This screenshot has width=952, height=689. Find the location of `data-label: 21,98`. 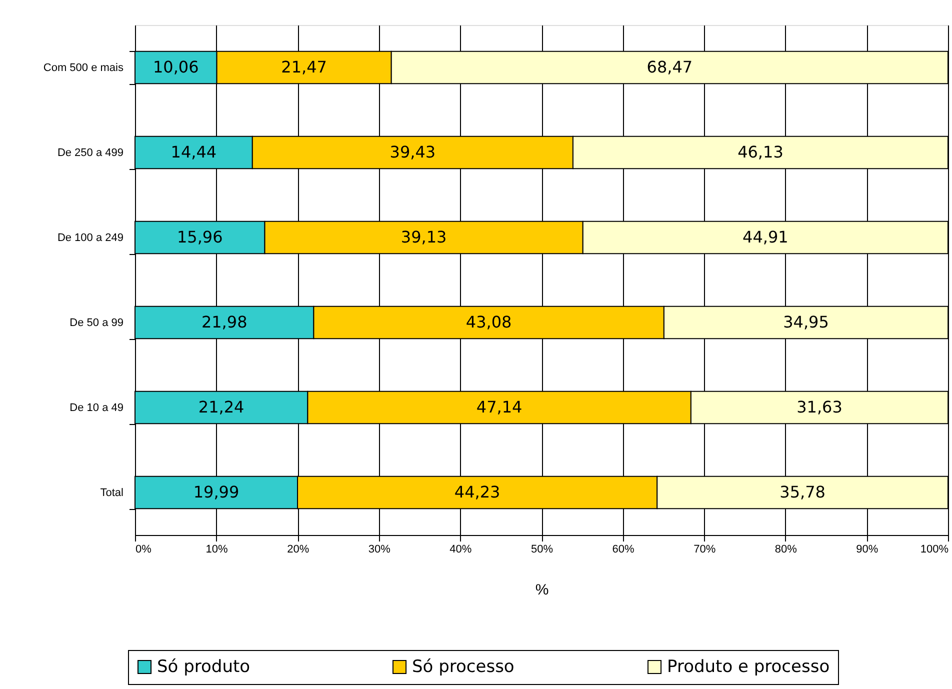

data-label: 21,98 is located at coordinates (224, 322).